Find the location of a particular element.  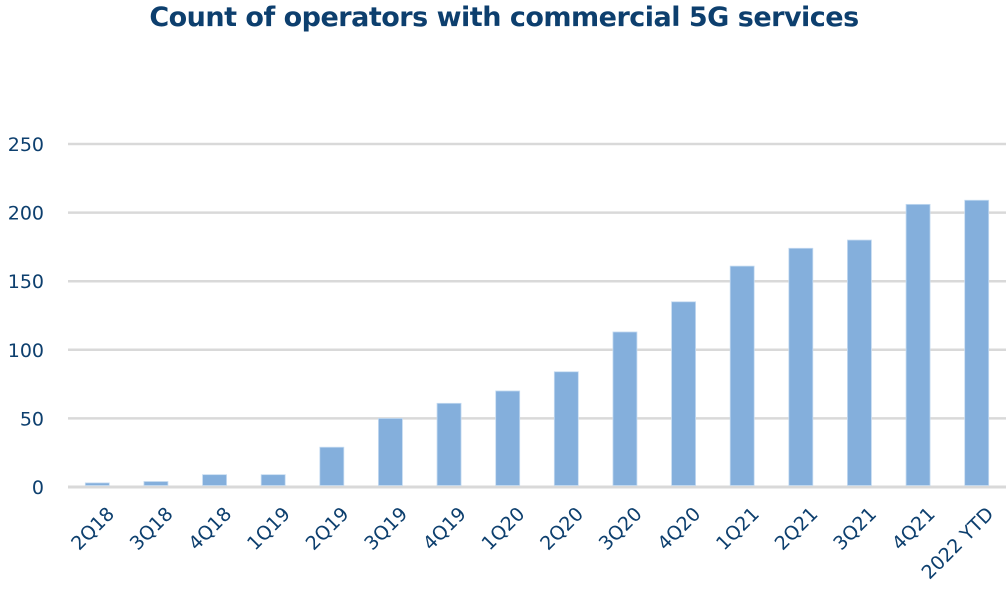

bar-1q21 is located at coordinates (742, 375).